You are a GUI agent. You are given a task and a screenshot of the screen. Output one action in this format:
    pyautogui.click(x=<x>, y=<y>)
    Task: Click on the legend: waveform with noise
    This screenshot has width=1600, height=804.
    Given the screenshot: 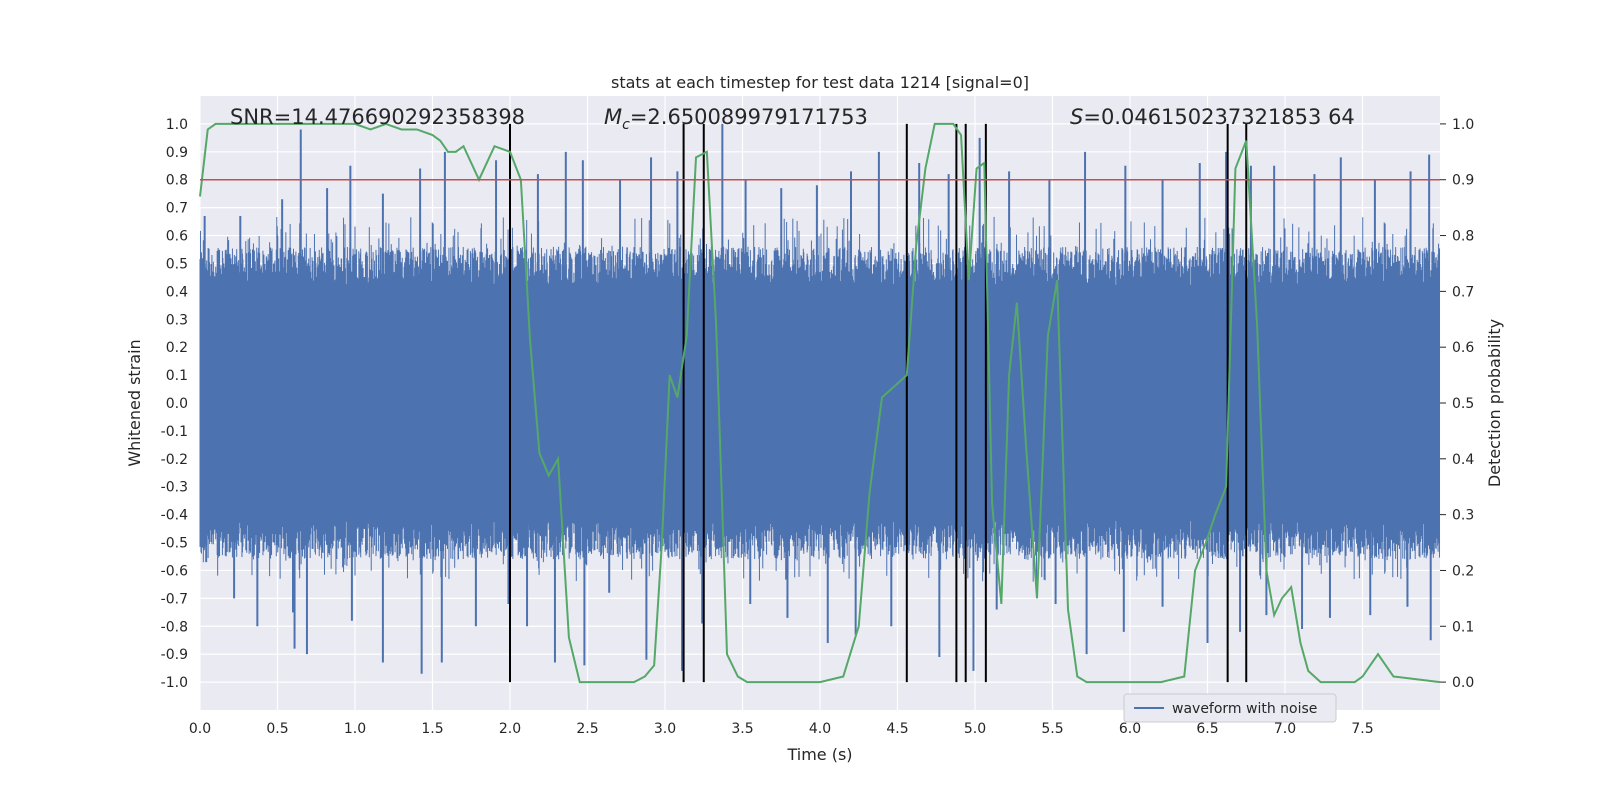 What is the action you would take?
    pyautogui.click(x=1230, y=708)
    